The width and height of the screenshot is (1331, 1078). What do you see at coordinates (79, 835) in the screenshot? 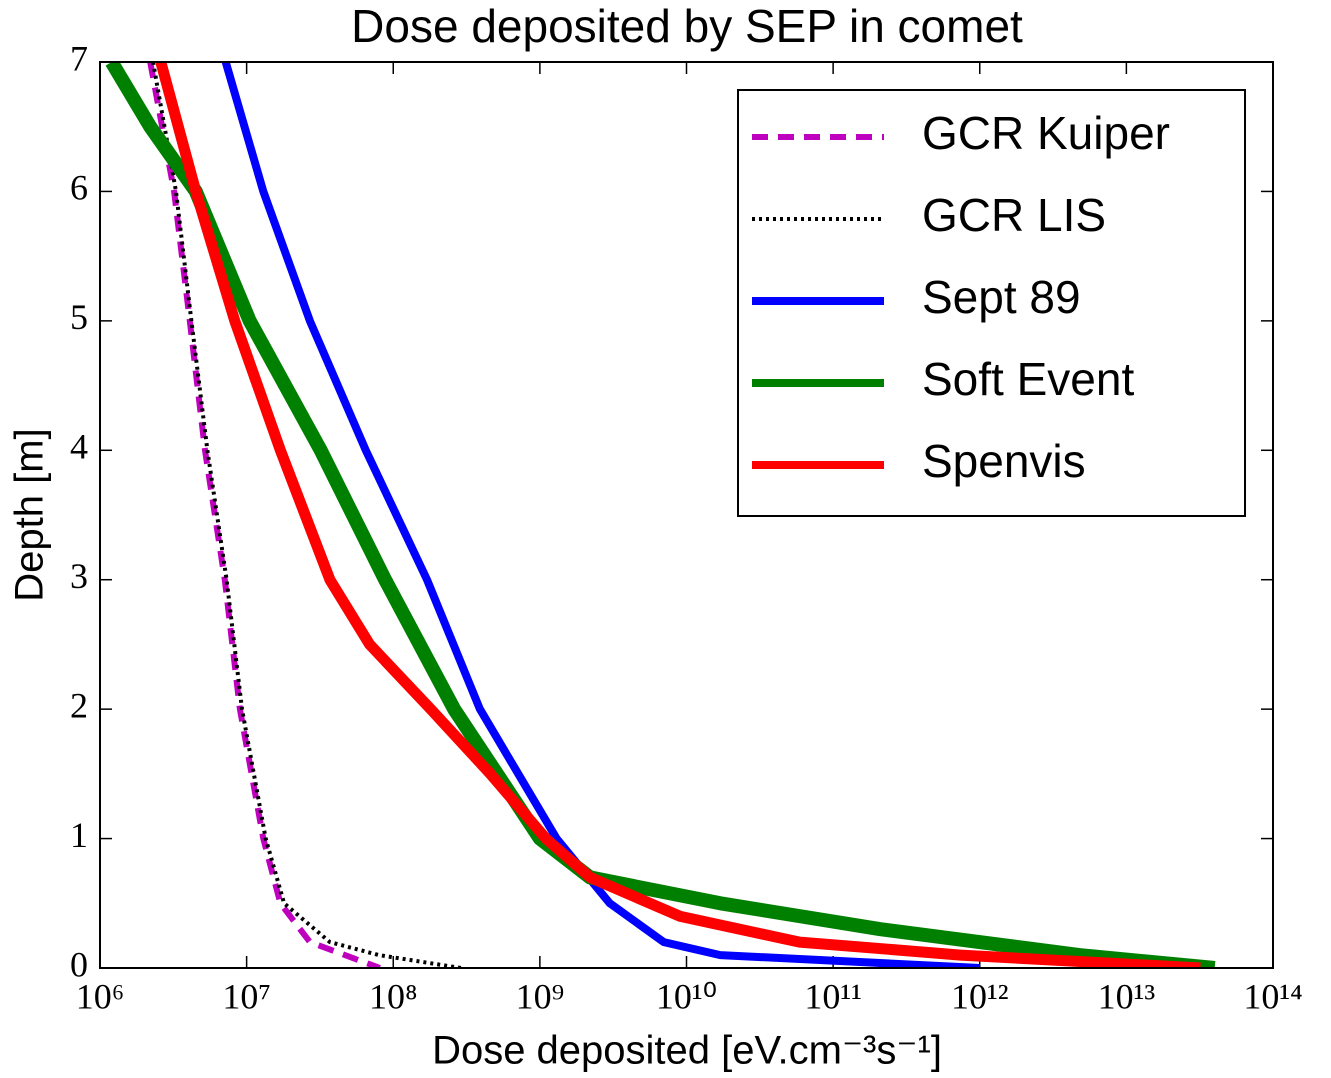
I see `y-tick-label: 1` at bounding box center [79, 835].